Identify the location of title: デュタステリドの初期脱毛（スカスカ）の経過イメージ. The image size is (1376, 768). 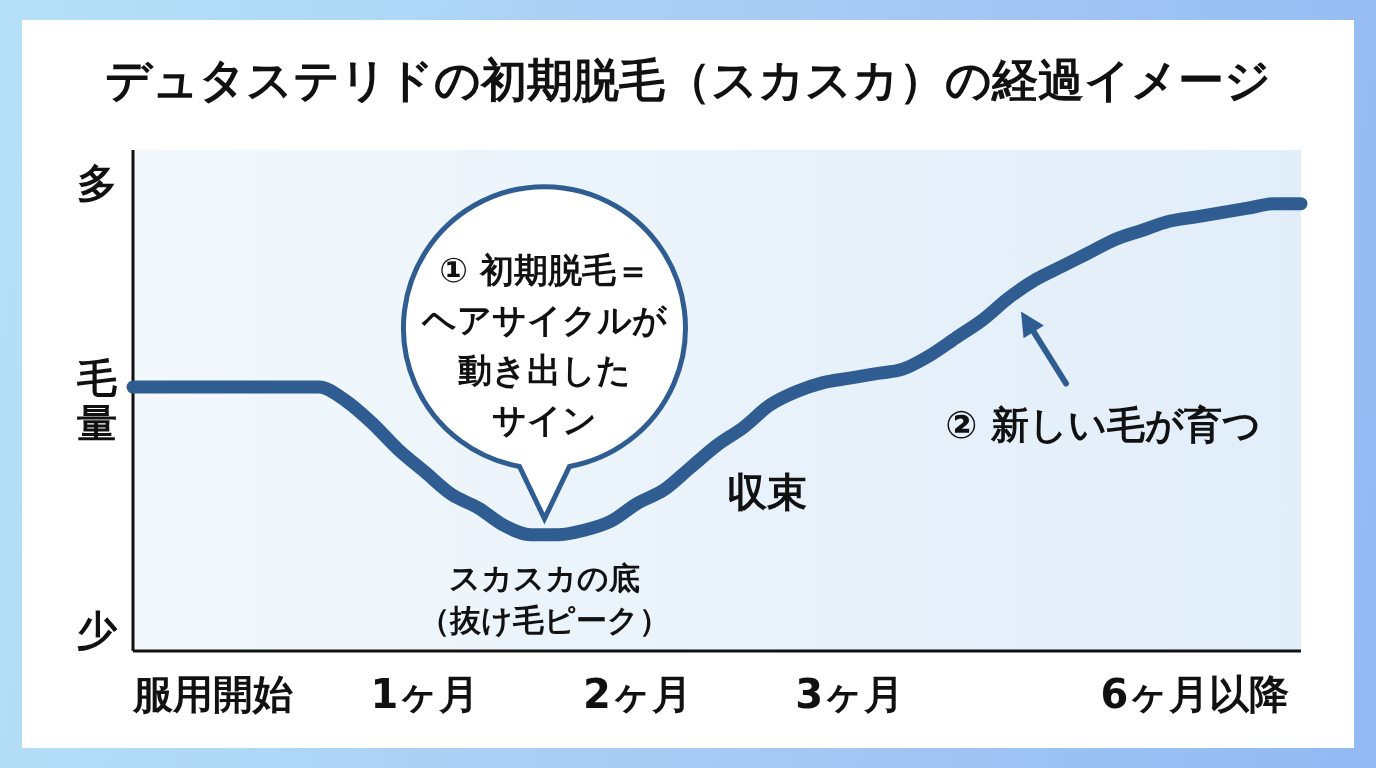
(688, 80).